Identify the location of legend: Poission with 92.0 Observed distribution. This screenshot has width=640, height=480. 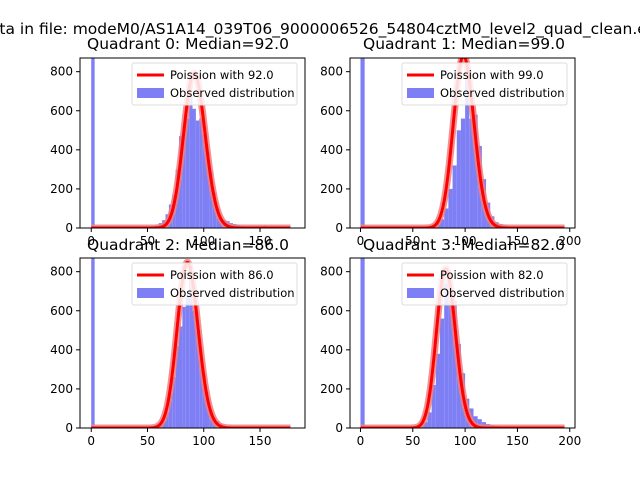
(214, 84).